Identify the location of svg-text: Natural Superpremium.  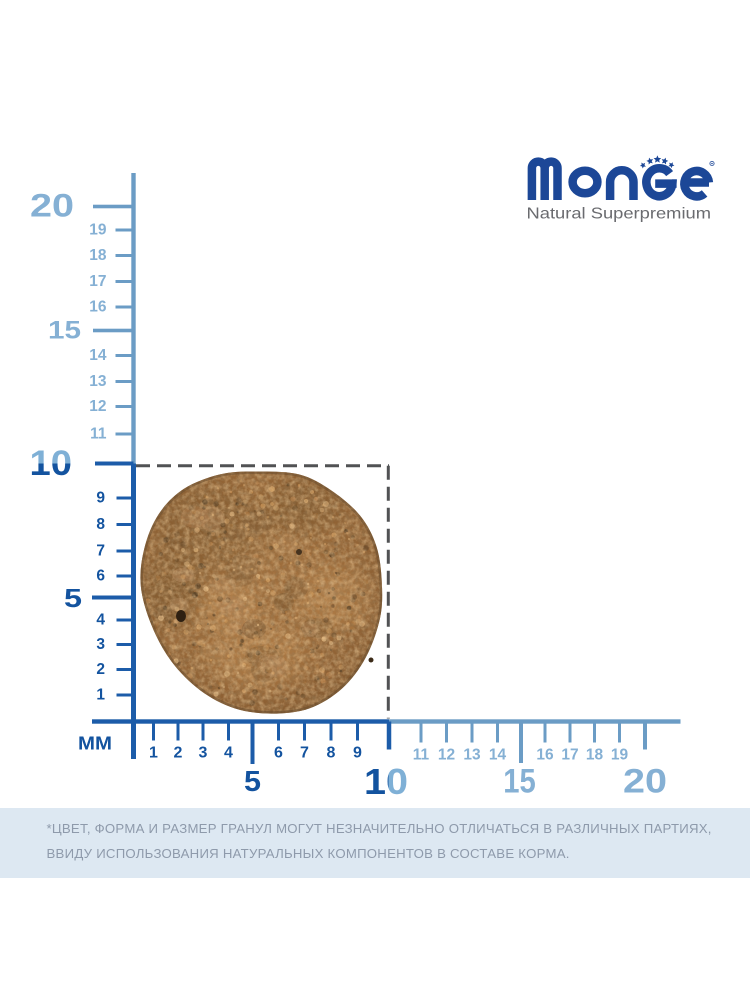
(619, 214).